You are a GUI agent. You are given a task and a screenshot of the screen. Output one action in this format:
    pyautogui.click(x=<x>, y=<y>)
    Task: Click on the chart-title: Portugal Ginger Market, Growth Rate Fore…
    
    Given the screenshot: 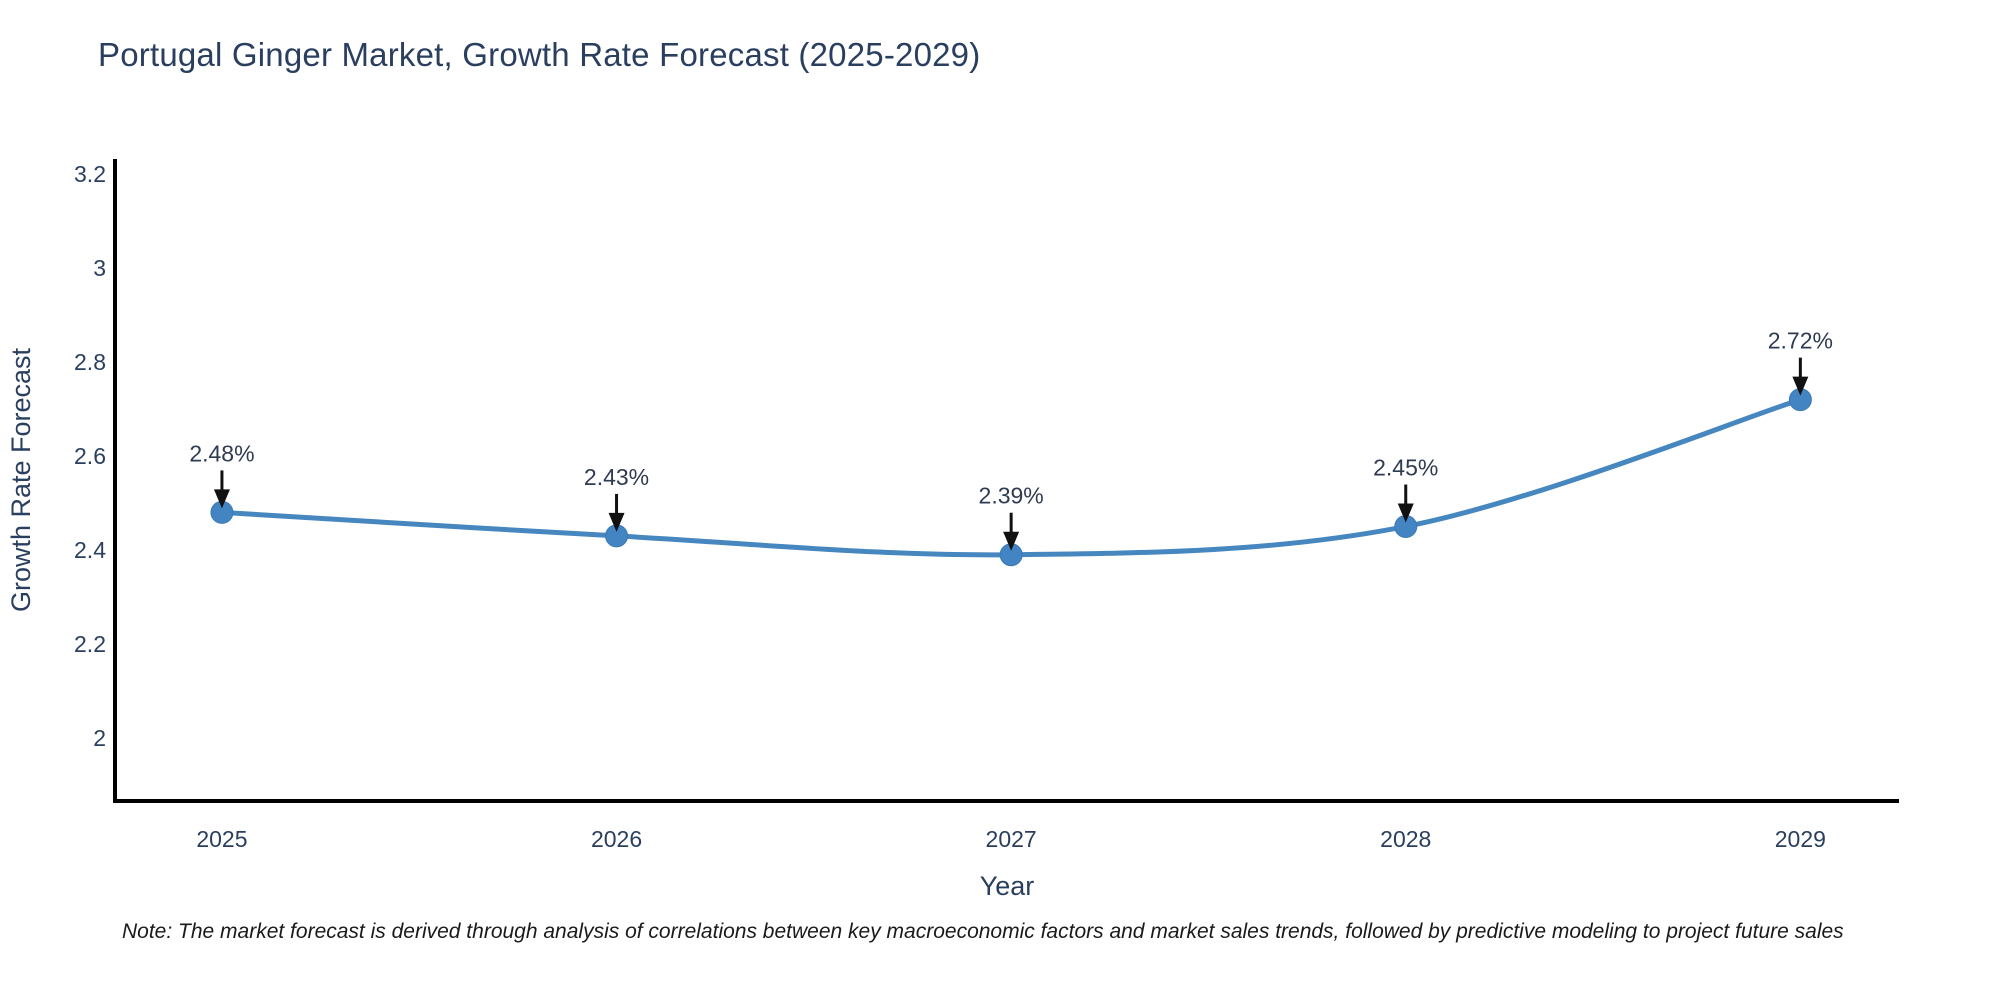 What is the action you would take?
    pyautogui.click(x=539, y=54)
    